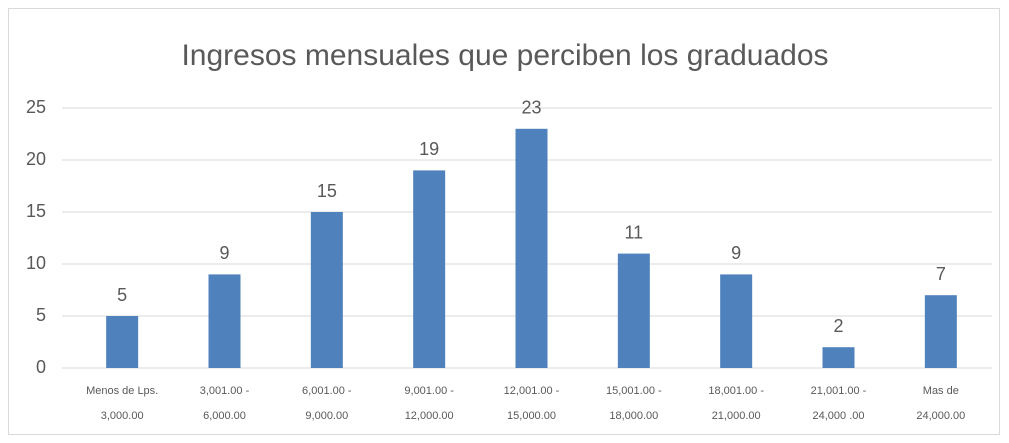  Describe the element at coordinates (941, 274) in the screenshot. I see `data-label: 7` at that location.